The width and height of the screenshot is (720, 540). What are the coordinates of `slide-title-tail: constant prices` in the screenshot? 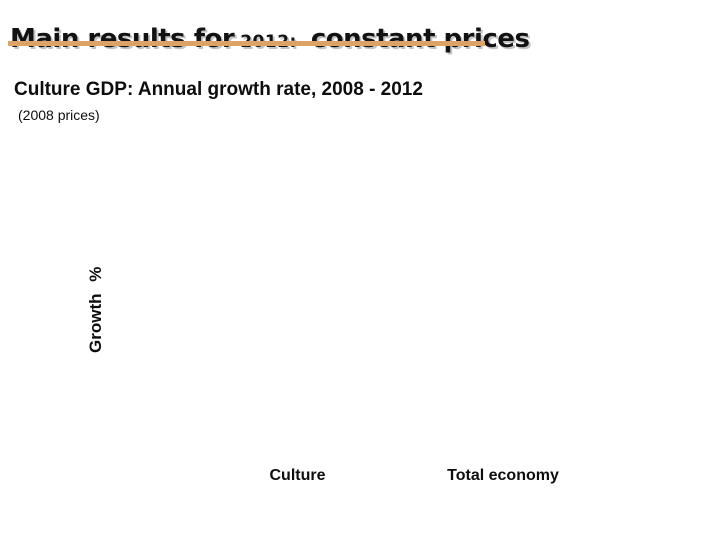 It's located at (420, 39).